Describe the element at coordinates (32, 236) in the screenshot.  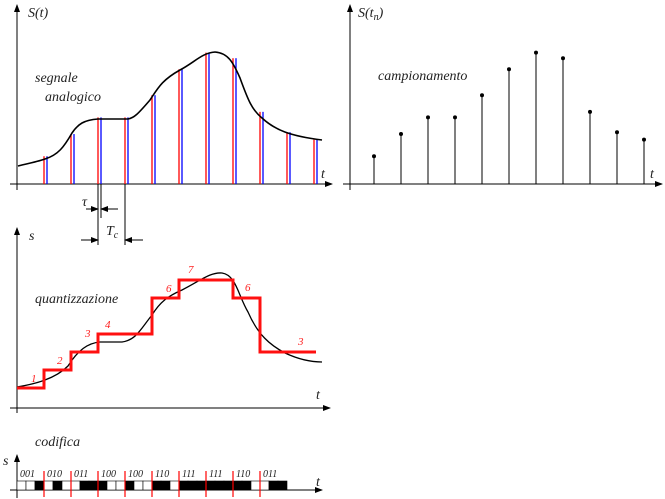
I see `quant-y-label: s` at that location.